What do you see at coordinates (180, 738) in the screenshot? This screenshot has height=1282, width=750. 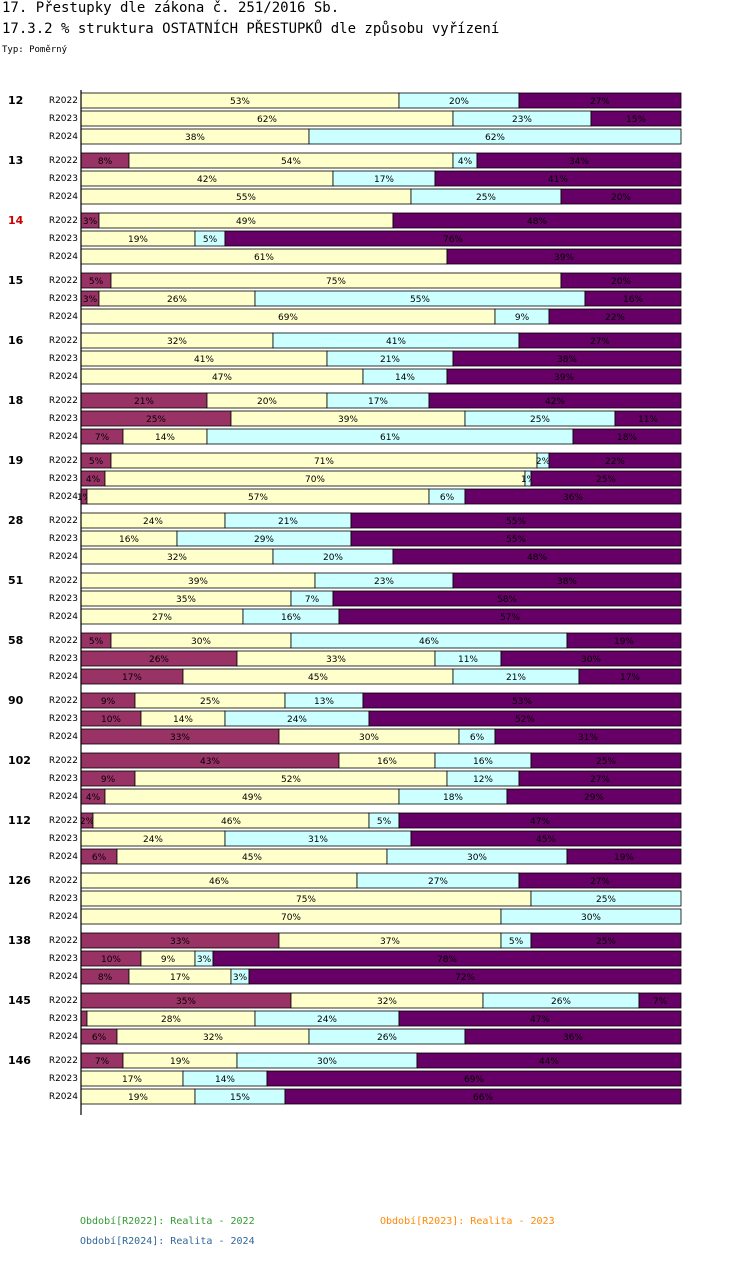 I see `data-label-90-R2024-s1: 33%` at bounding box center [180, 738].